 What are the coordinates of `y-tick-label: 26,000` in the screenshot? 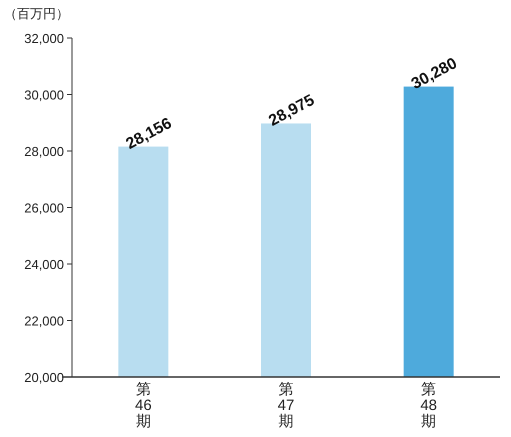 It's located at (44, 208).